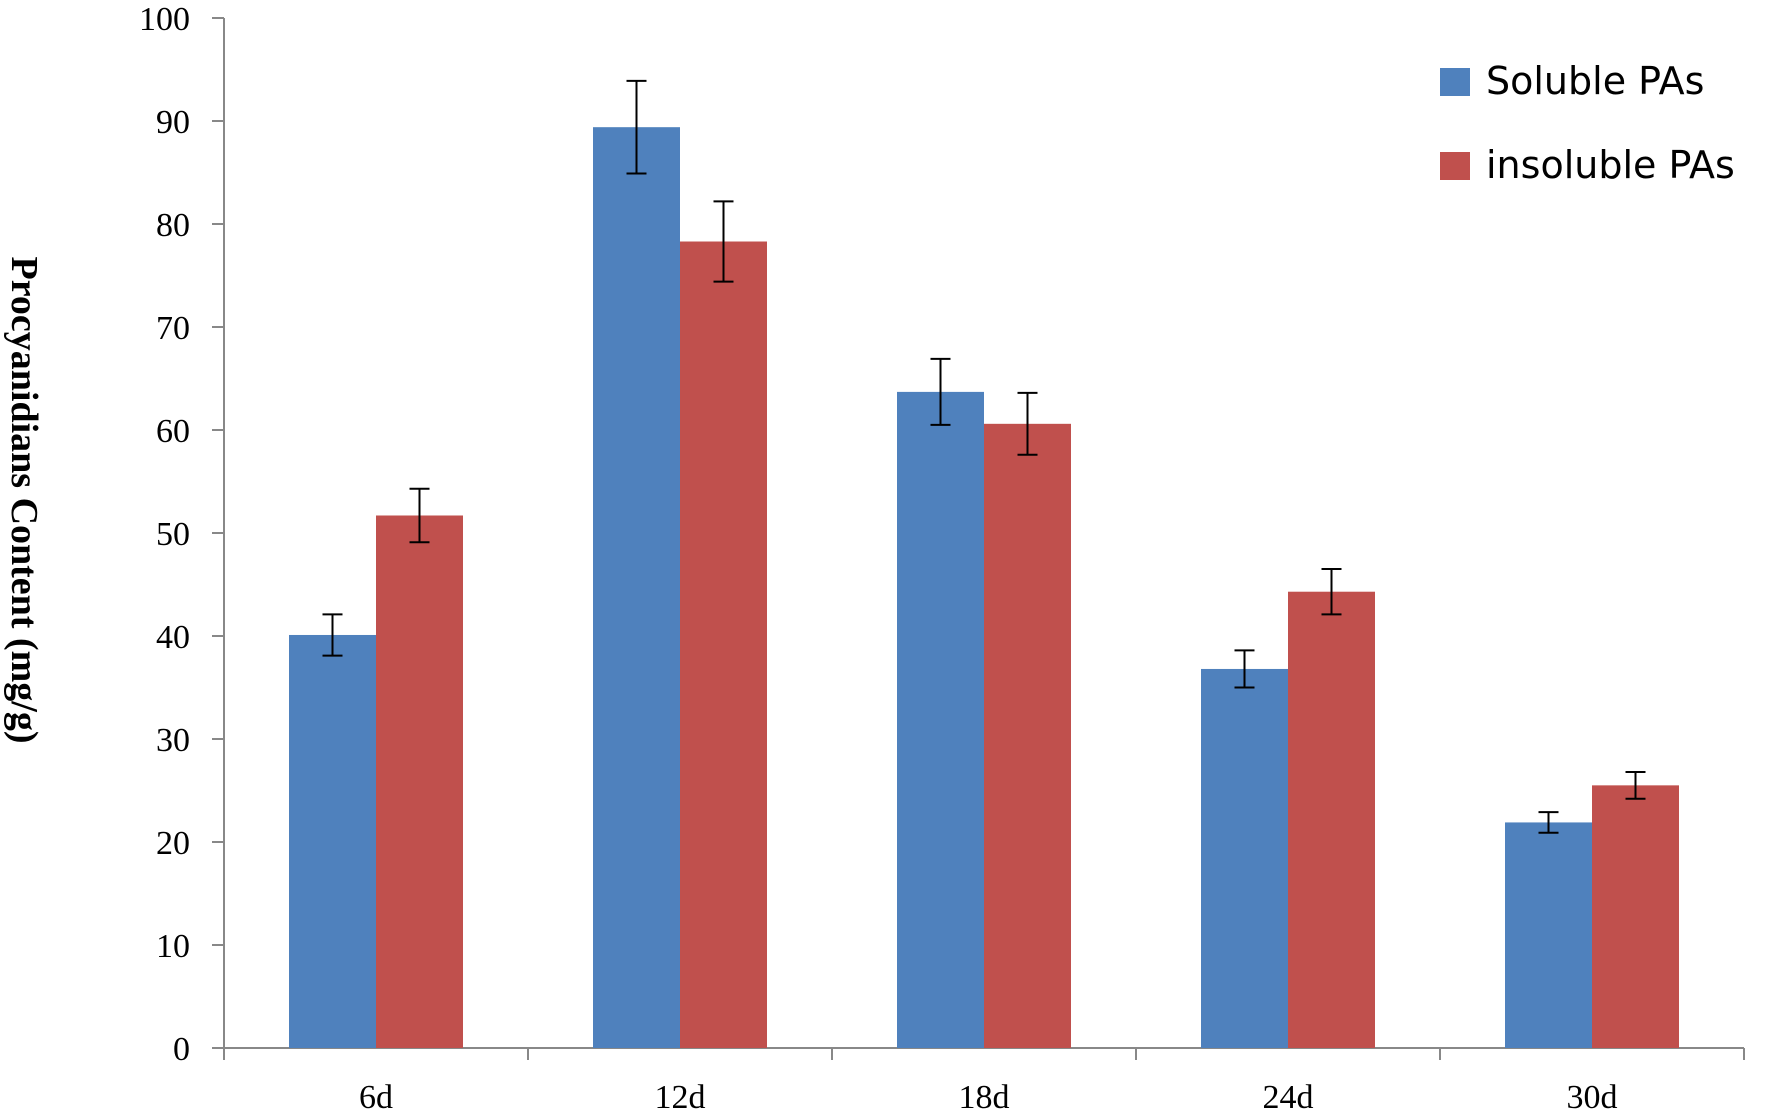 The width and height of the screenshot is (1790, 1114). I want to click on y-axis-label: Procyanidians Content (mg/g), so click(24, 500).